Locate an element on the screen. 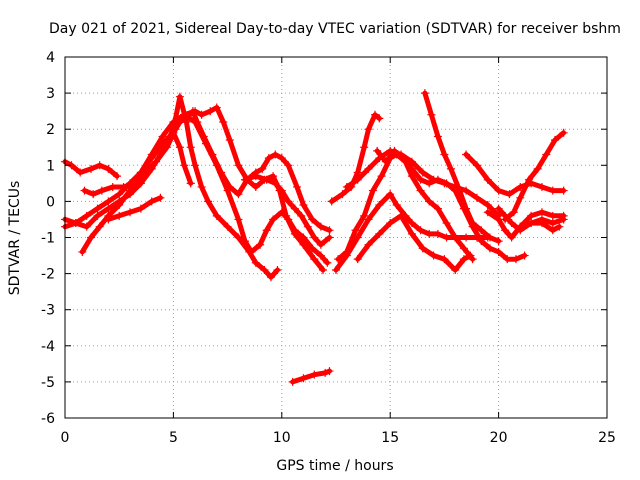 This screenshot has height=480, width=640. x-tick-label: 10 is located at coordinates (282, 438).